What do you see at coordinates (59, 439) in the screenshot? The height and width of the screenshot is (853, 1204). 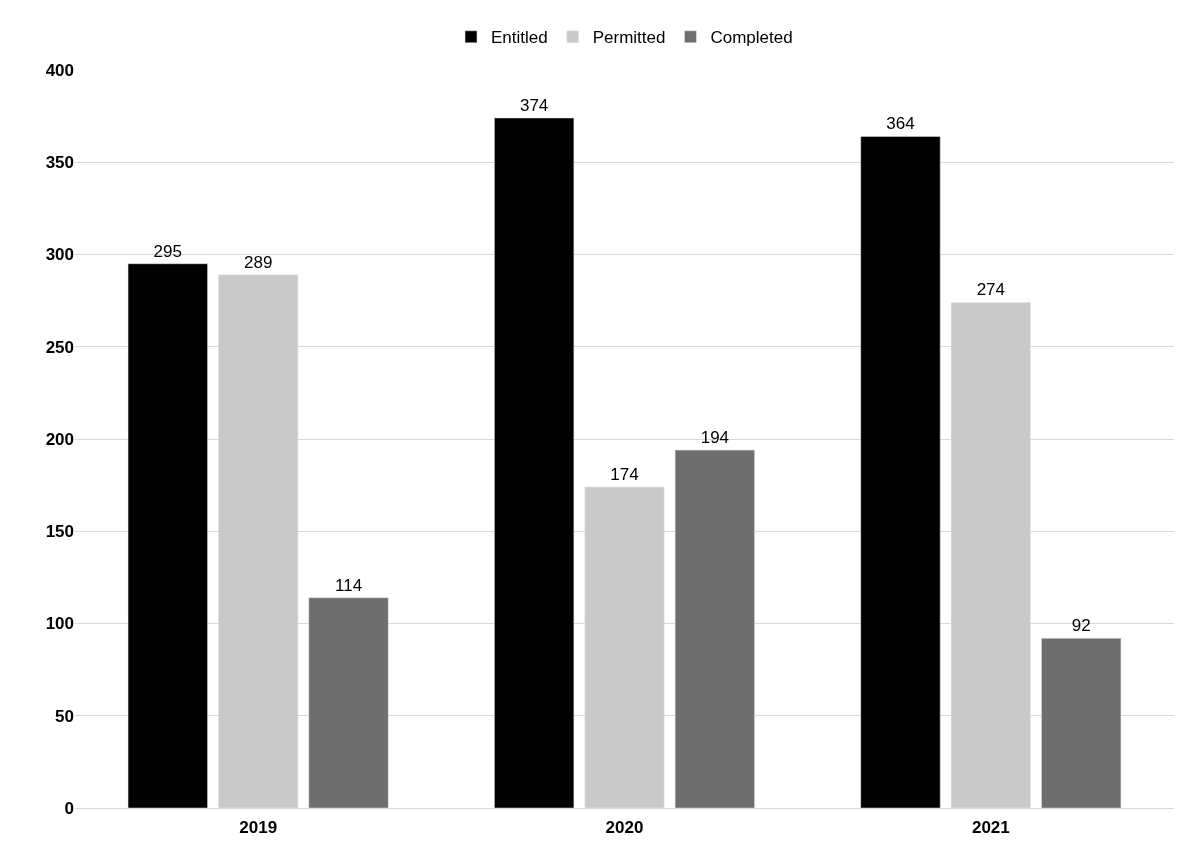 I see `y-tick-label: 200` at bounding box center [59, 439].